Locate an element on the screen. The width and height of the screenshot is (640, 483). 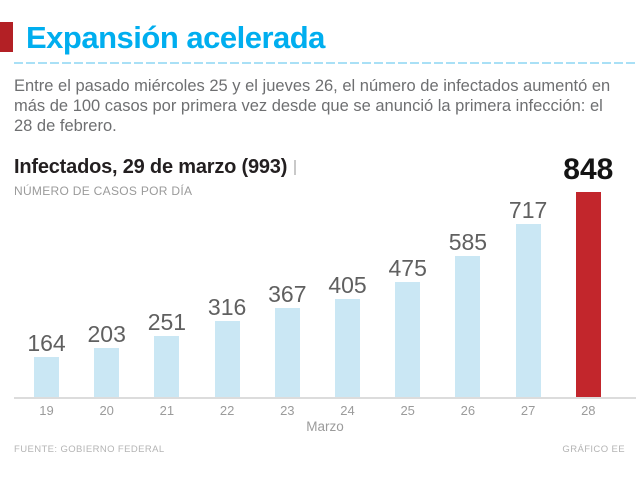
title-separator is located at coordinates (325, 63).